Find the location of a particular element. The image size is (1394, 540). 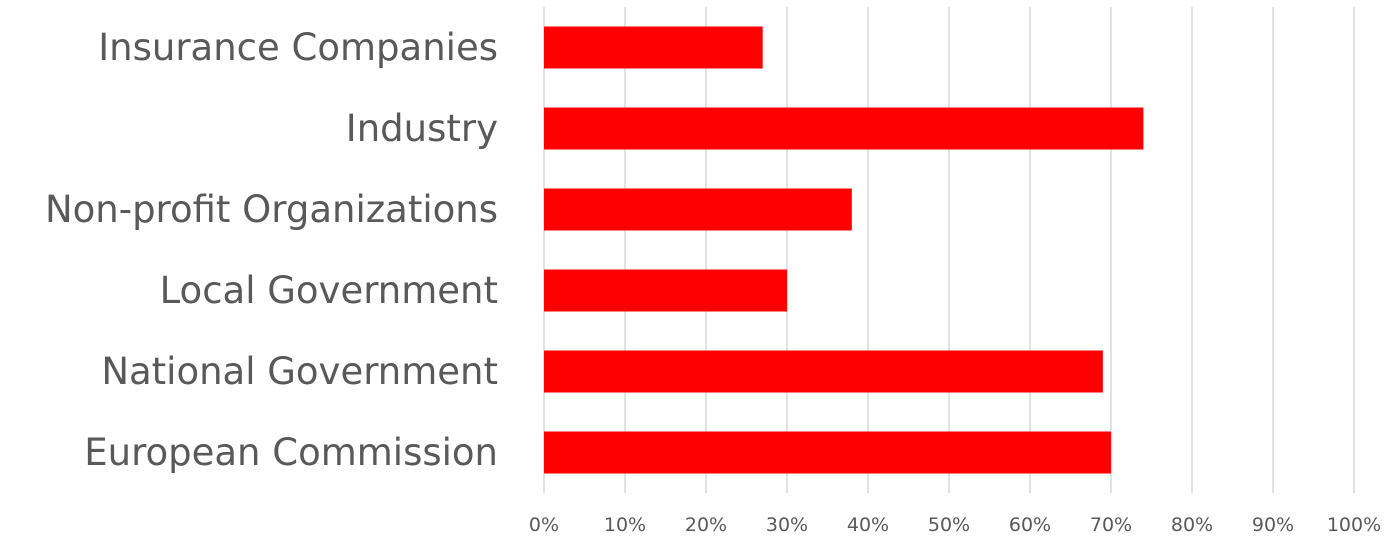

x-tick-label: 0% is located at coordinates (544, 525).